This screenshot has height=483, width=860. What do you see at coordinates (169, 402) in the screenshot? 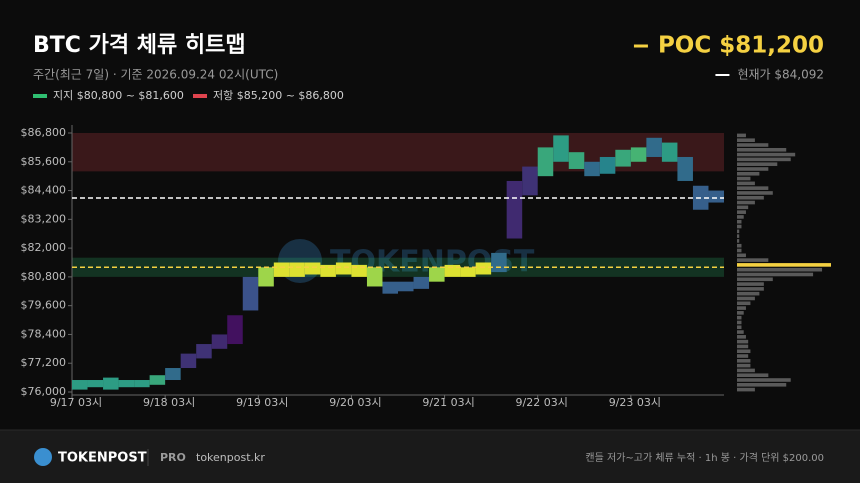
I see `x-tick-label: 9/18 03시` at bounding box center [169, 402].